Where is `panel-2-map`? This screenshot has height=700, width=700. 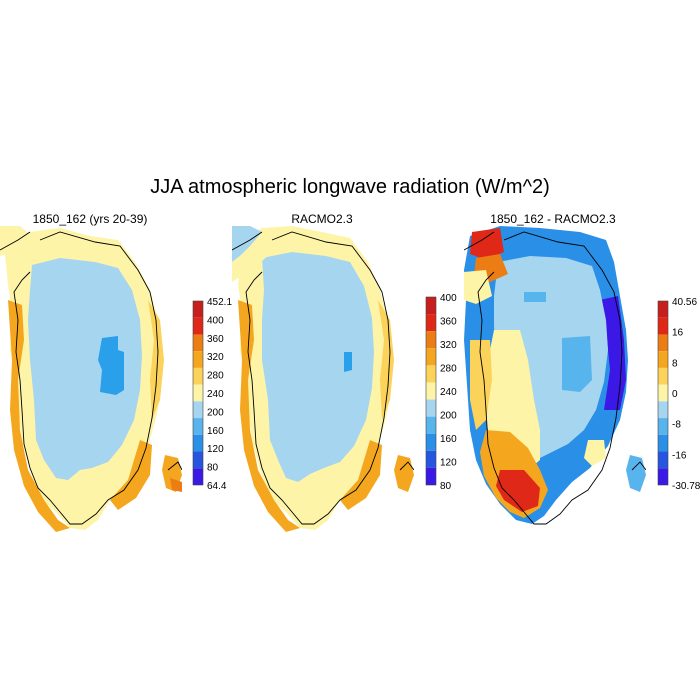 panel-2-map is located at coordinates (323, 379).